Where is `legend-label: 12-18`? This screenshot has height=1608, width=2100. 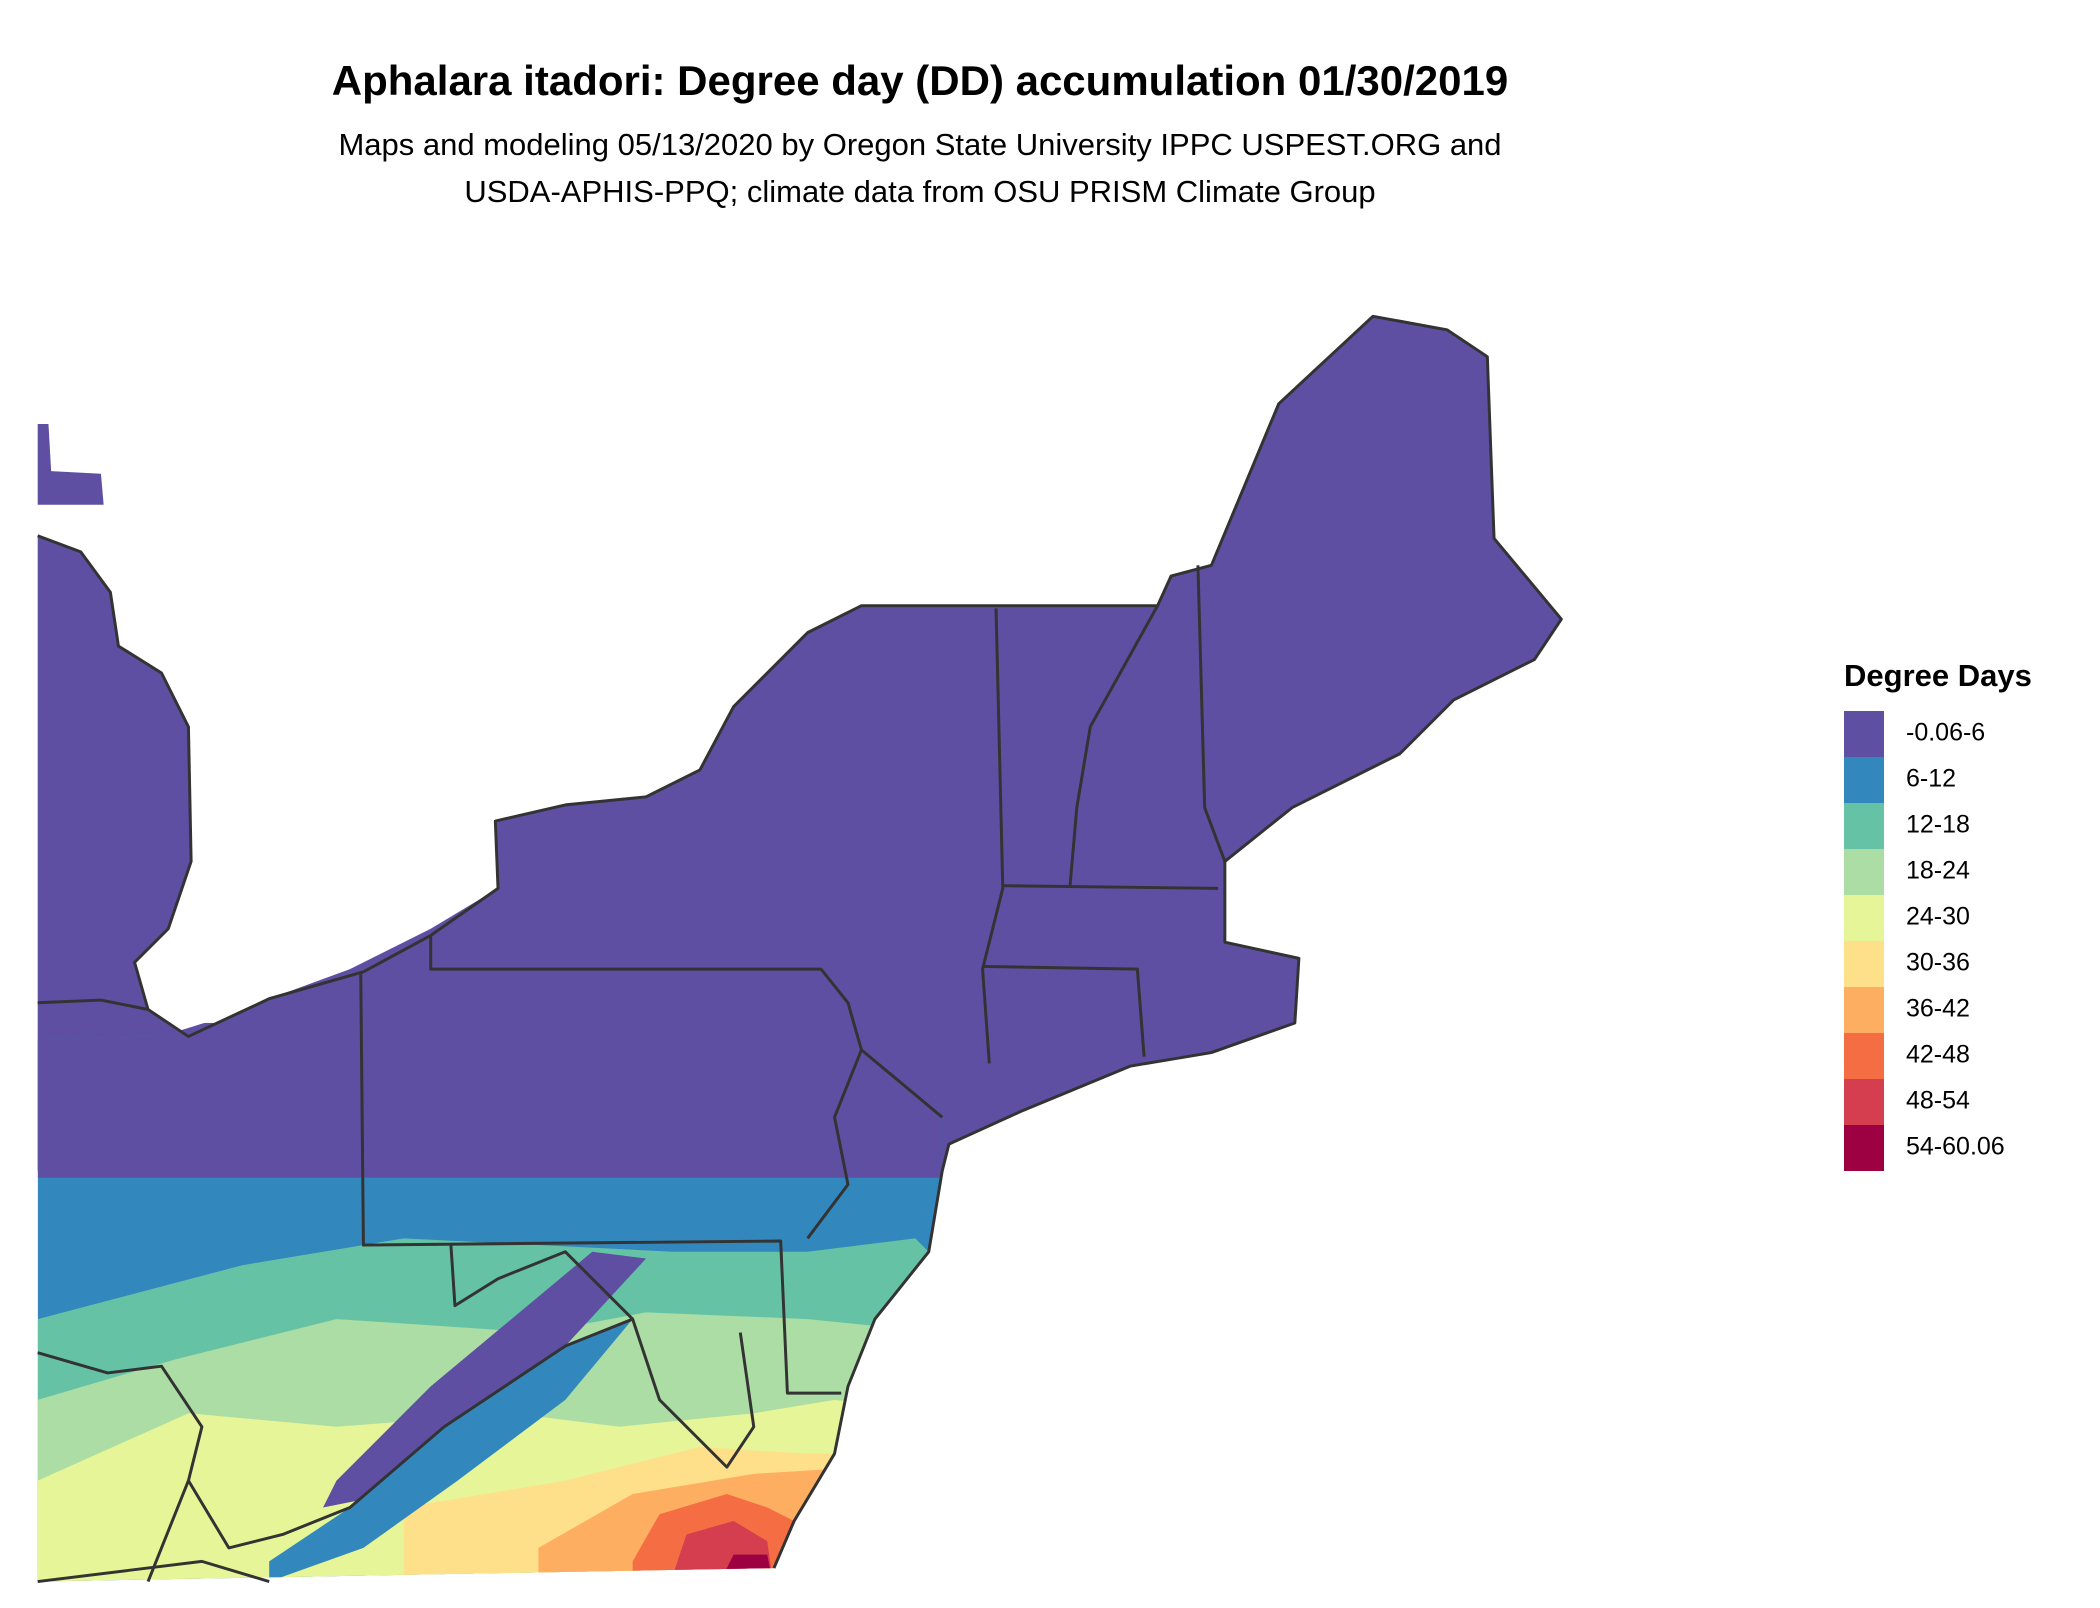 legend-label: 12-18 is located at coordinates (1938, 825).